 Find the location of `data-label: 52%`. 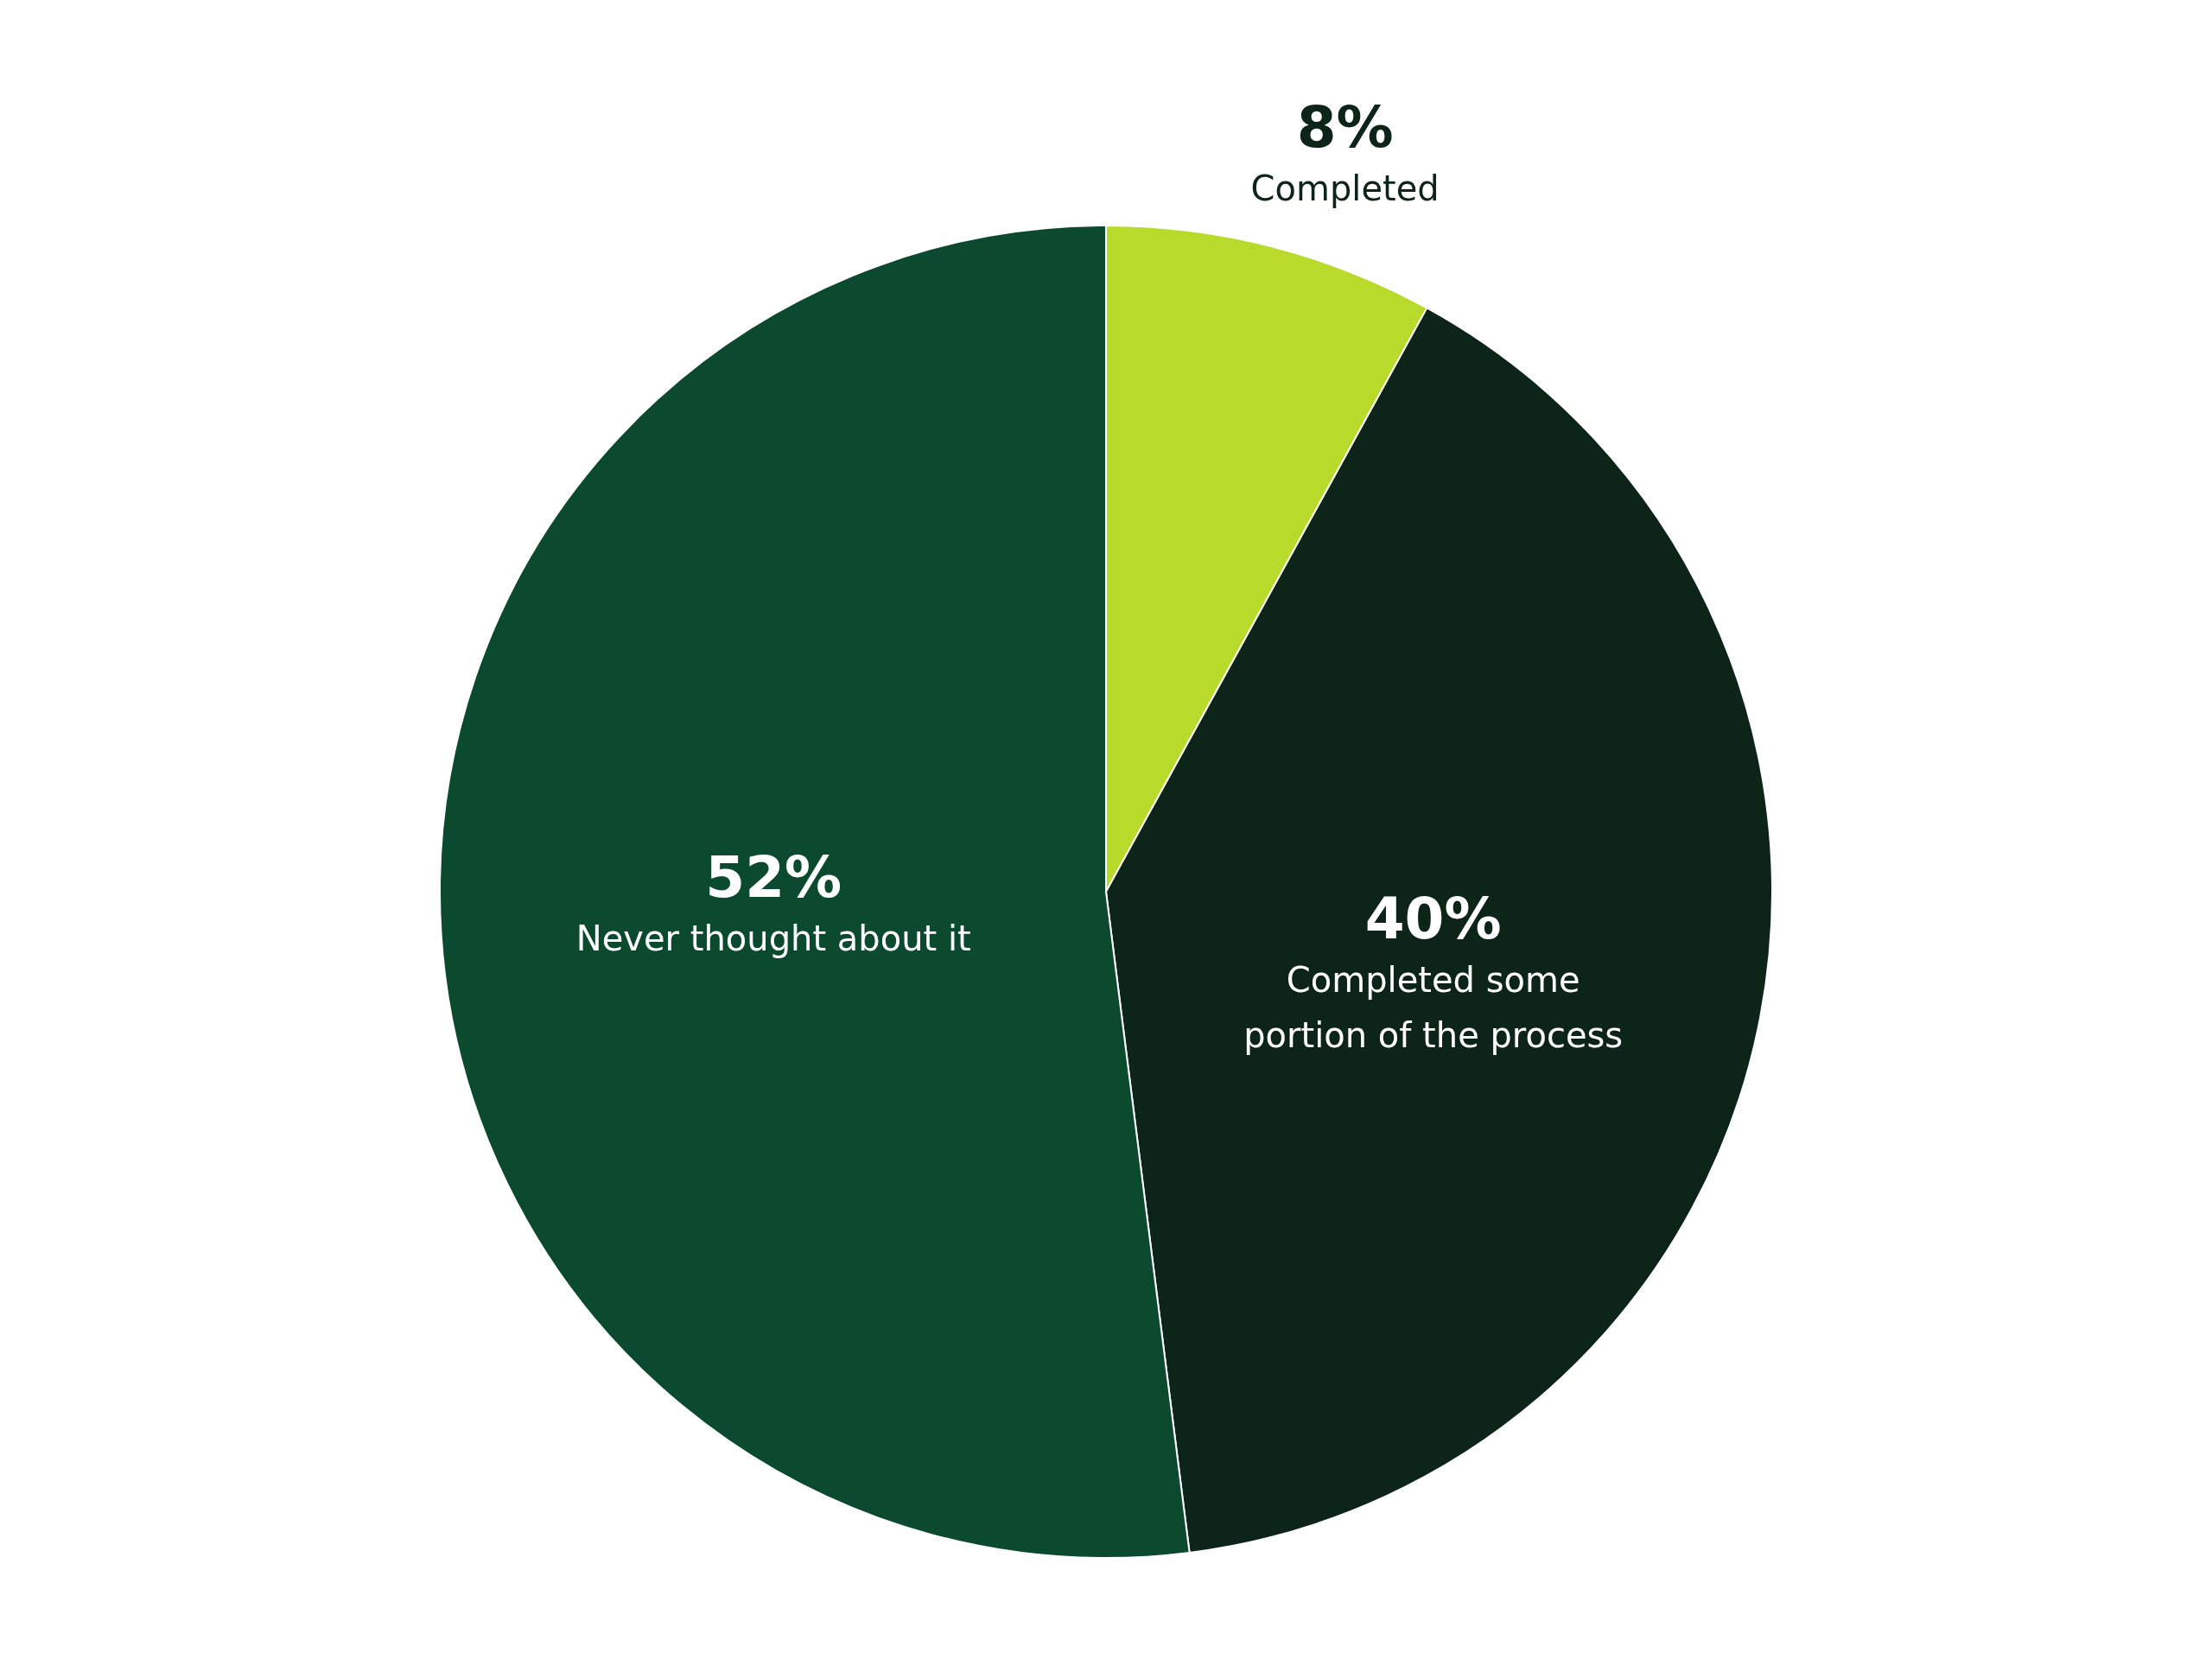

data-label: 52% is located at coordinates (773, 878).